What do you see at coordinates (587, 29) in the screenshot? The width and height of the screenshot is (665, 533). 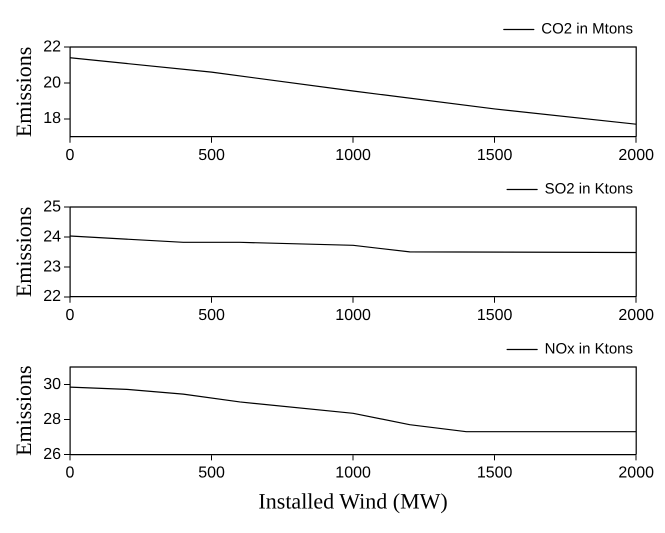 I see `legend-label: CO2 in Mtons` at bounding box center [587, 29].